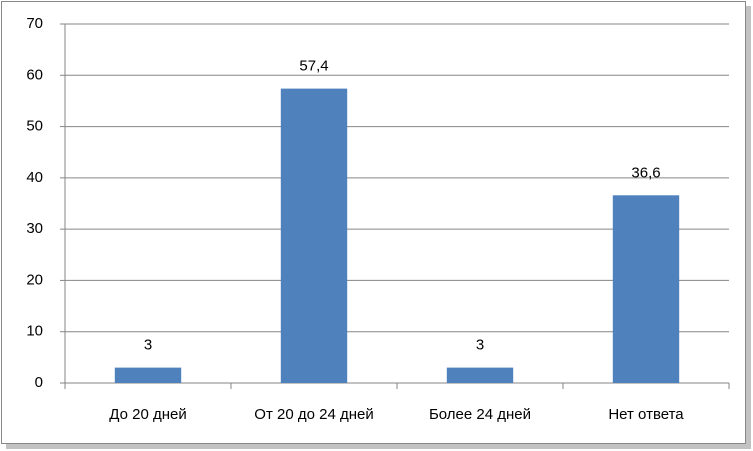 This screenshot has height=451, width=753. I want to click on y-tick-label: 70, so click(34, 23).